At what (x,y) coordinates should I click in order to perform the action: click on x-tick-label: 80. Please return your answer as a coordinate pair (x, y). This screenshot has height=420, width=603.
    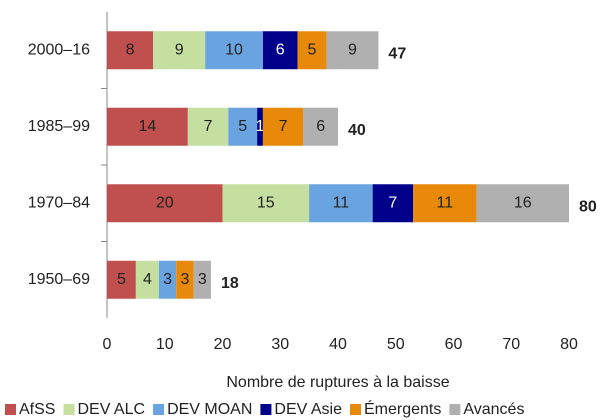
    Looking at the image, I should click on (569, 344).